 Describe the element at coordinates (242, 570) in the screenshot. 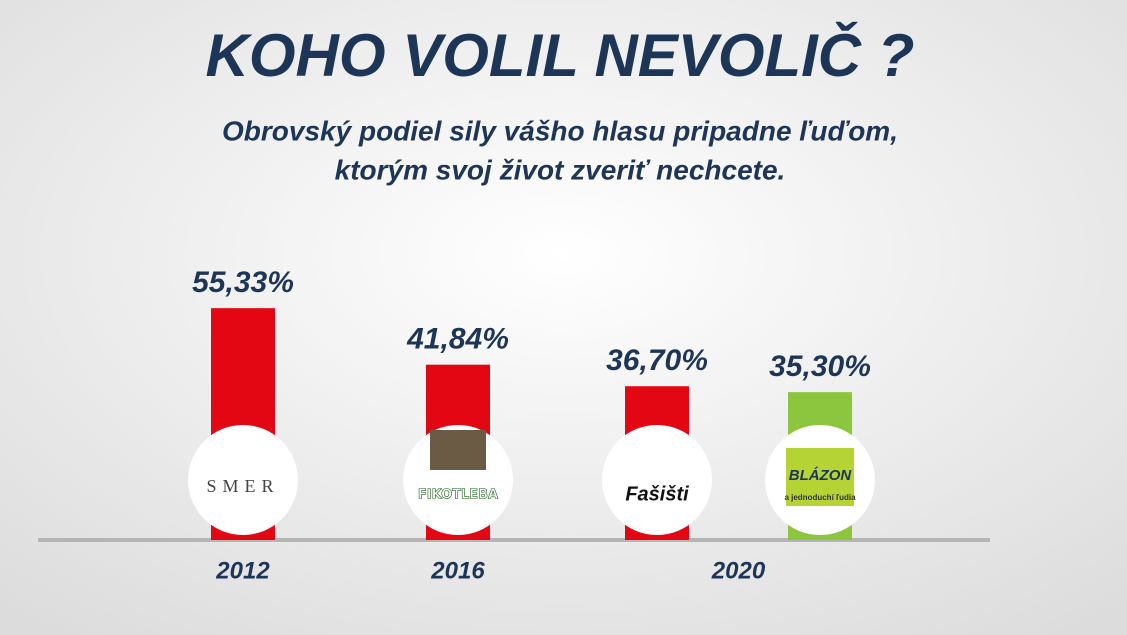

I see `x-tick-label: 2012` at that location.